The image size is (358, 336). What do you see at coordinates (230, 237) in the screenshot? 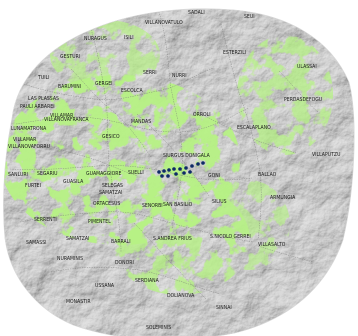
I see `place-label: S.NICOLO GERREI` at bounding box center [230, 237].